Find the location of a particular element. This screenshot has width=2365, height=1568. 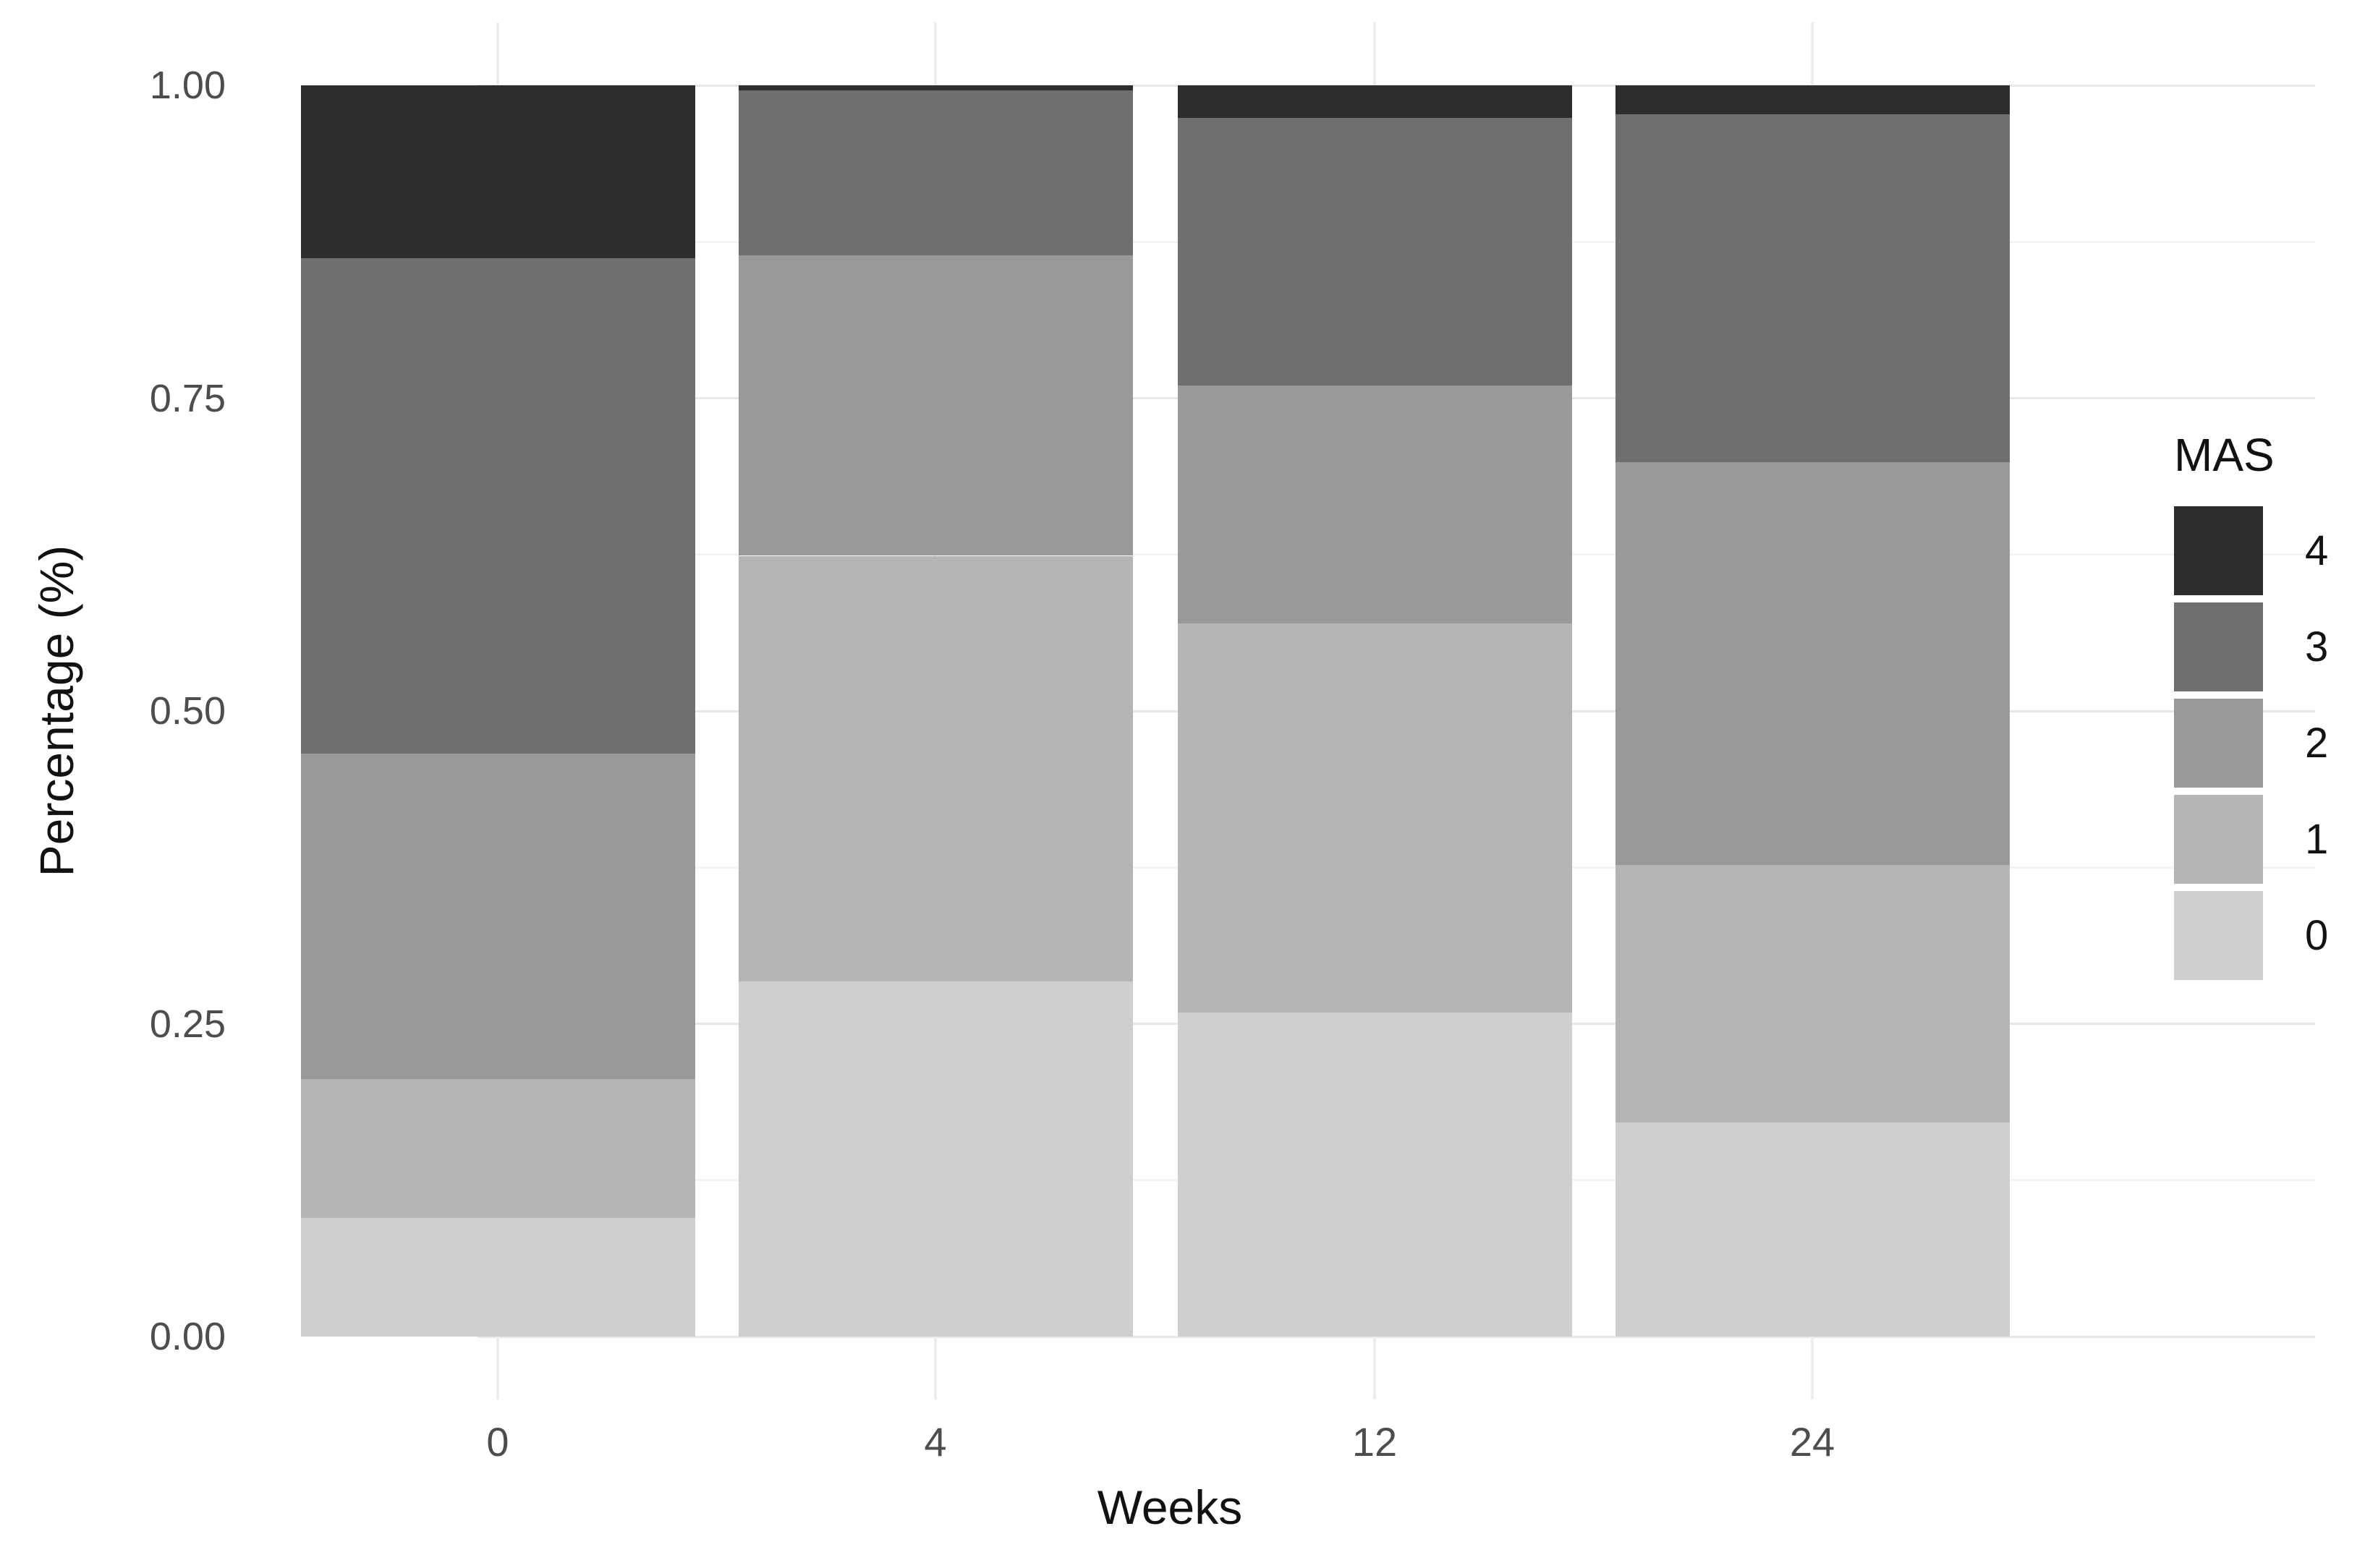

x-axis-title: Weeks is located at coordinates (1170, 1507).